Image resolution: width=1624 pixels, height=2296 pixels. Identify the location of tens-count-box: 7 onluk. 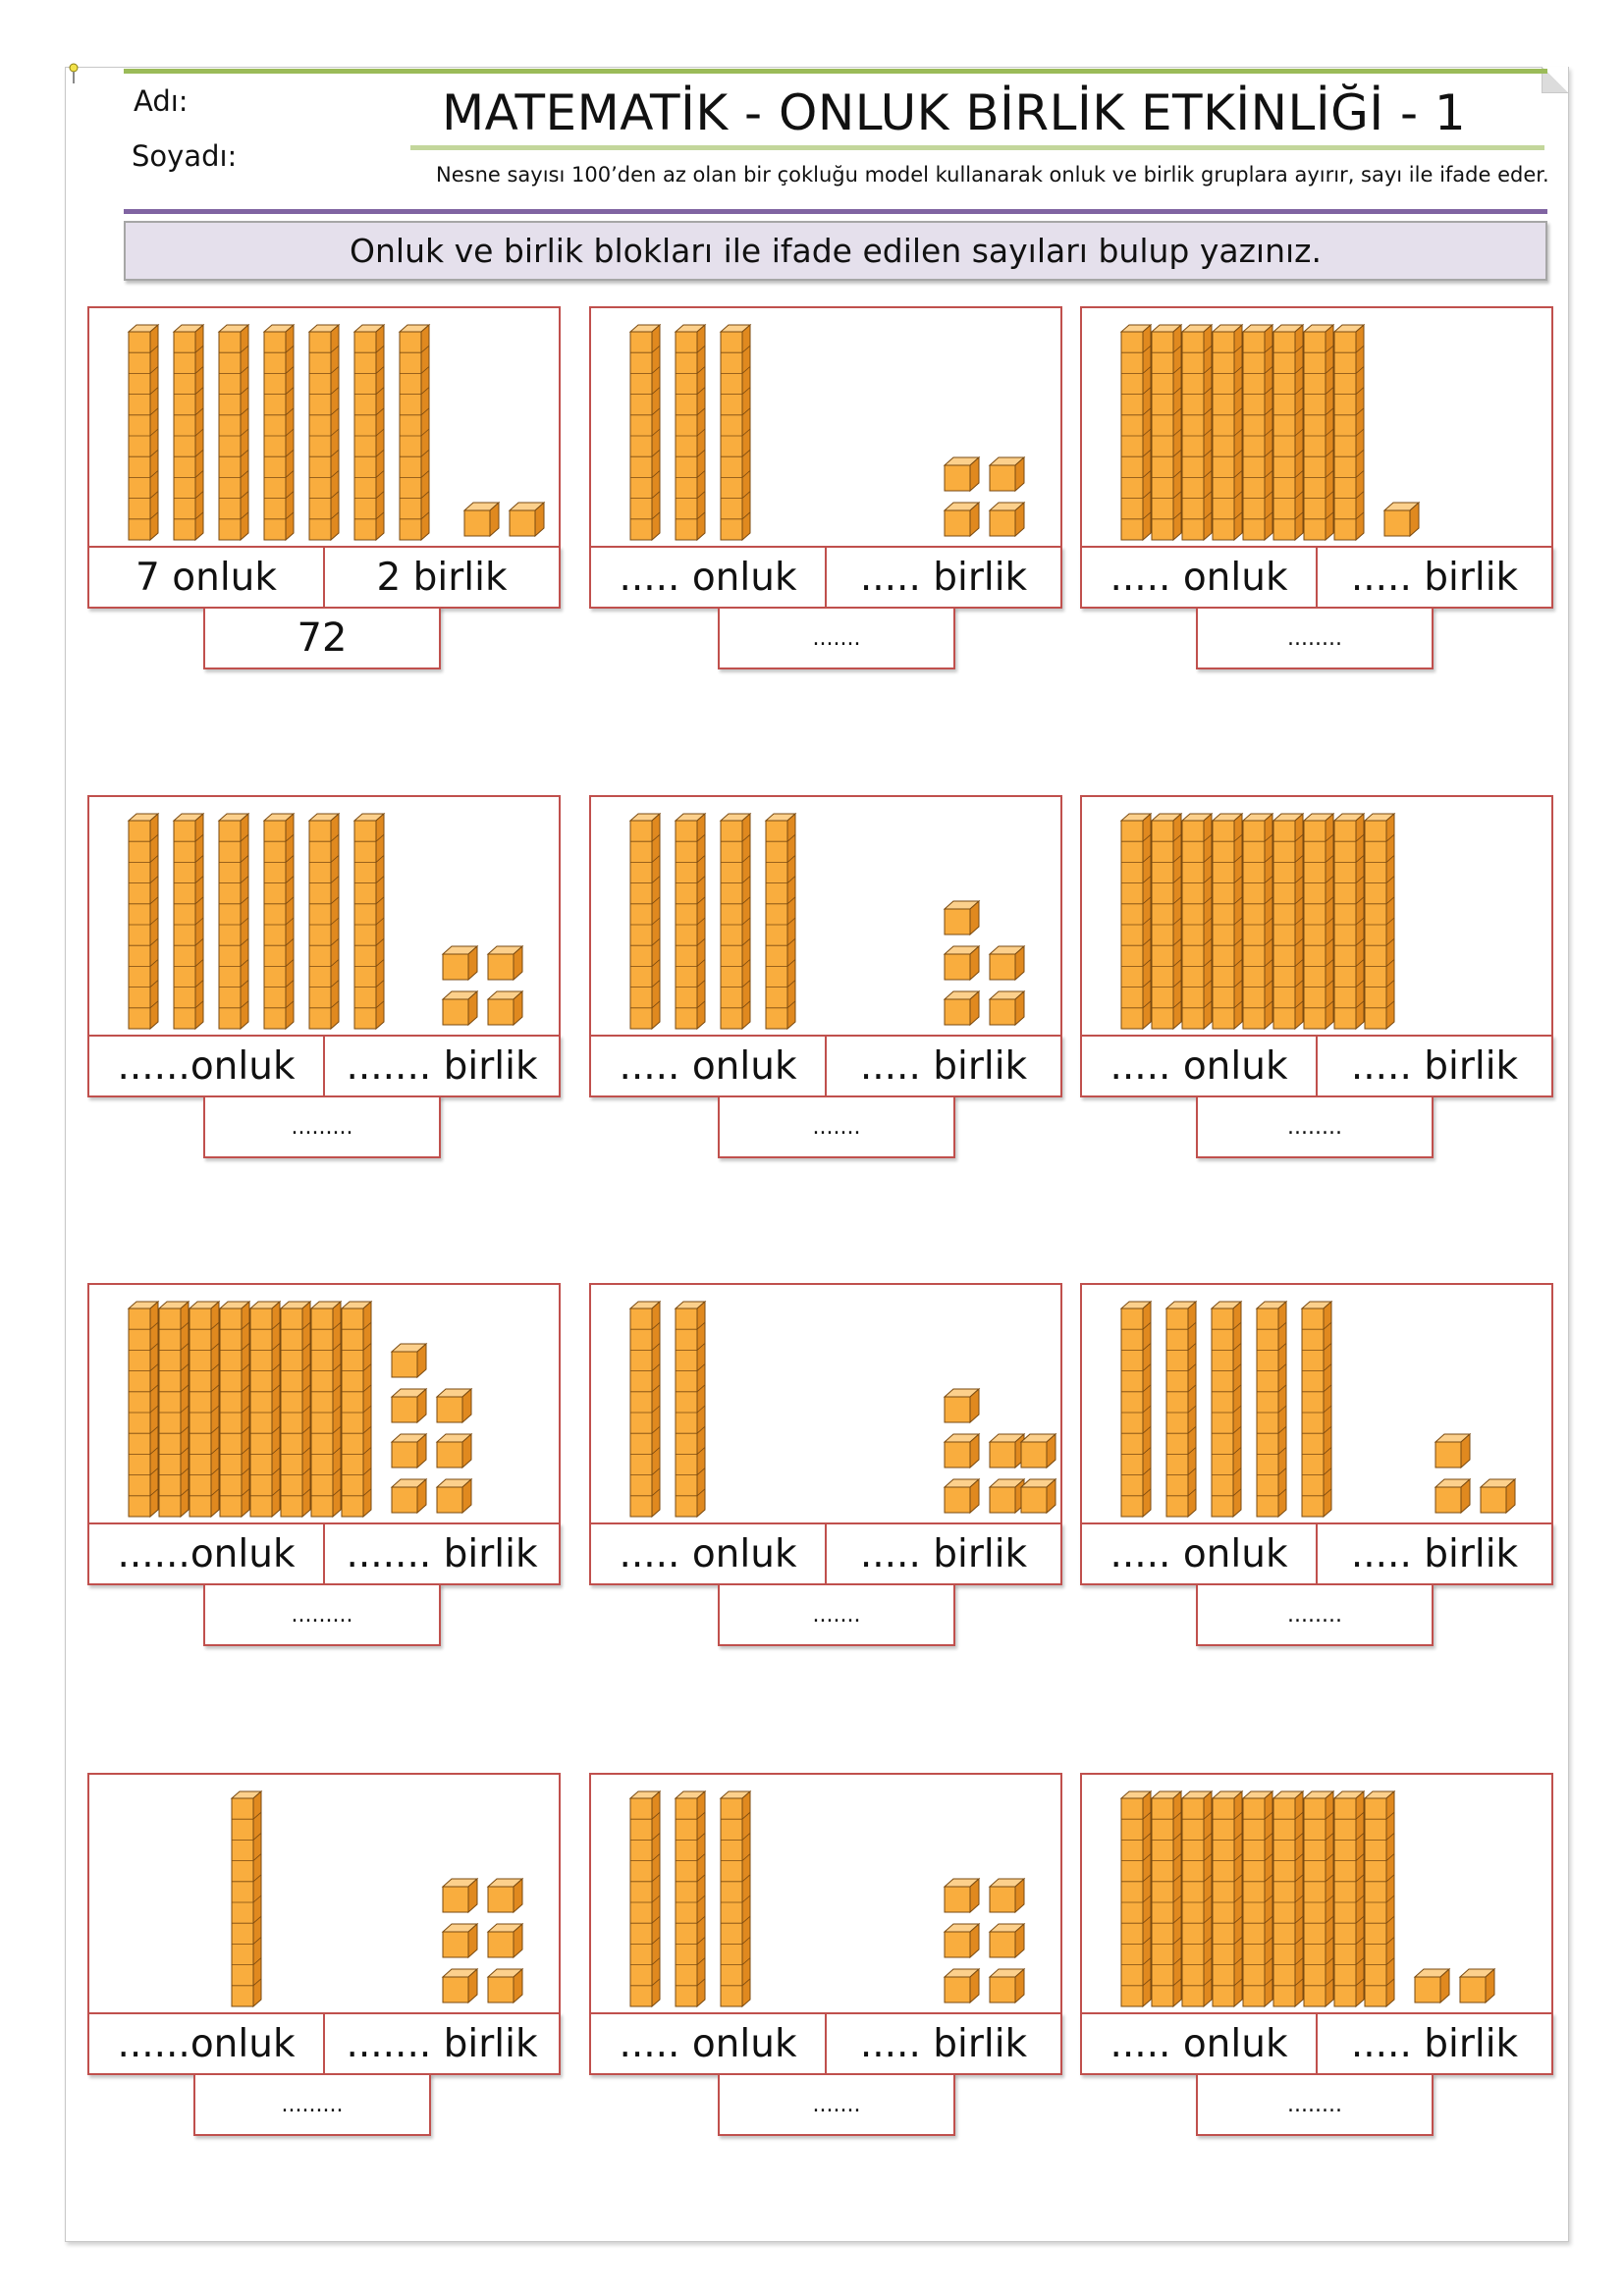
(206, 578).